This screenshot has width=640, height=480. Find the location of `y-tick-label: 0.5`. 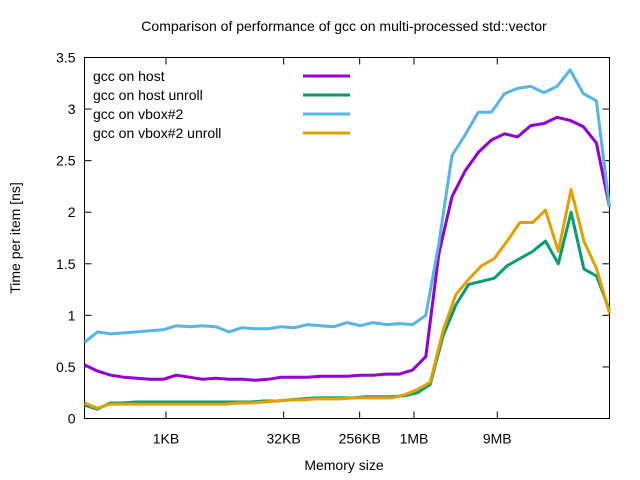

y-tick-label: 0.5 is located at coordinates (66, 367).